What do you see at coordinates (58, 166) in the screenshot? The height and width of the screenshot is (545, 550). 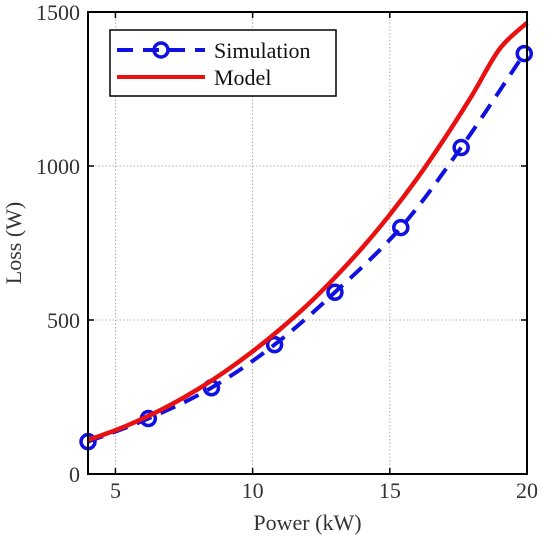 I see `y-tick-label: 1000` at bounding box center [58, 166].